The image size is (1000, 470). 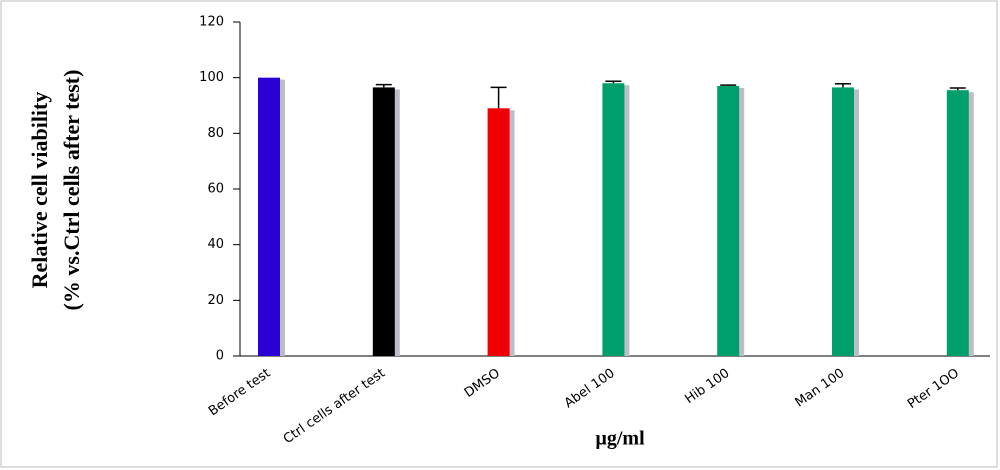 What do you see at coordinates (220, 356) in the screenshot?
I see `y-tick-label: 0` at bounding box center [220, 356].